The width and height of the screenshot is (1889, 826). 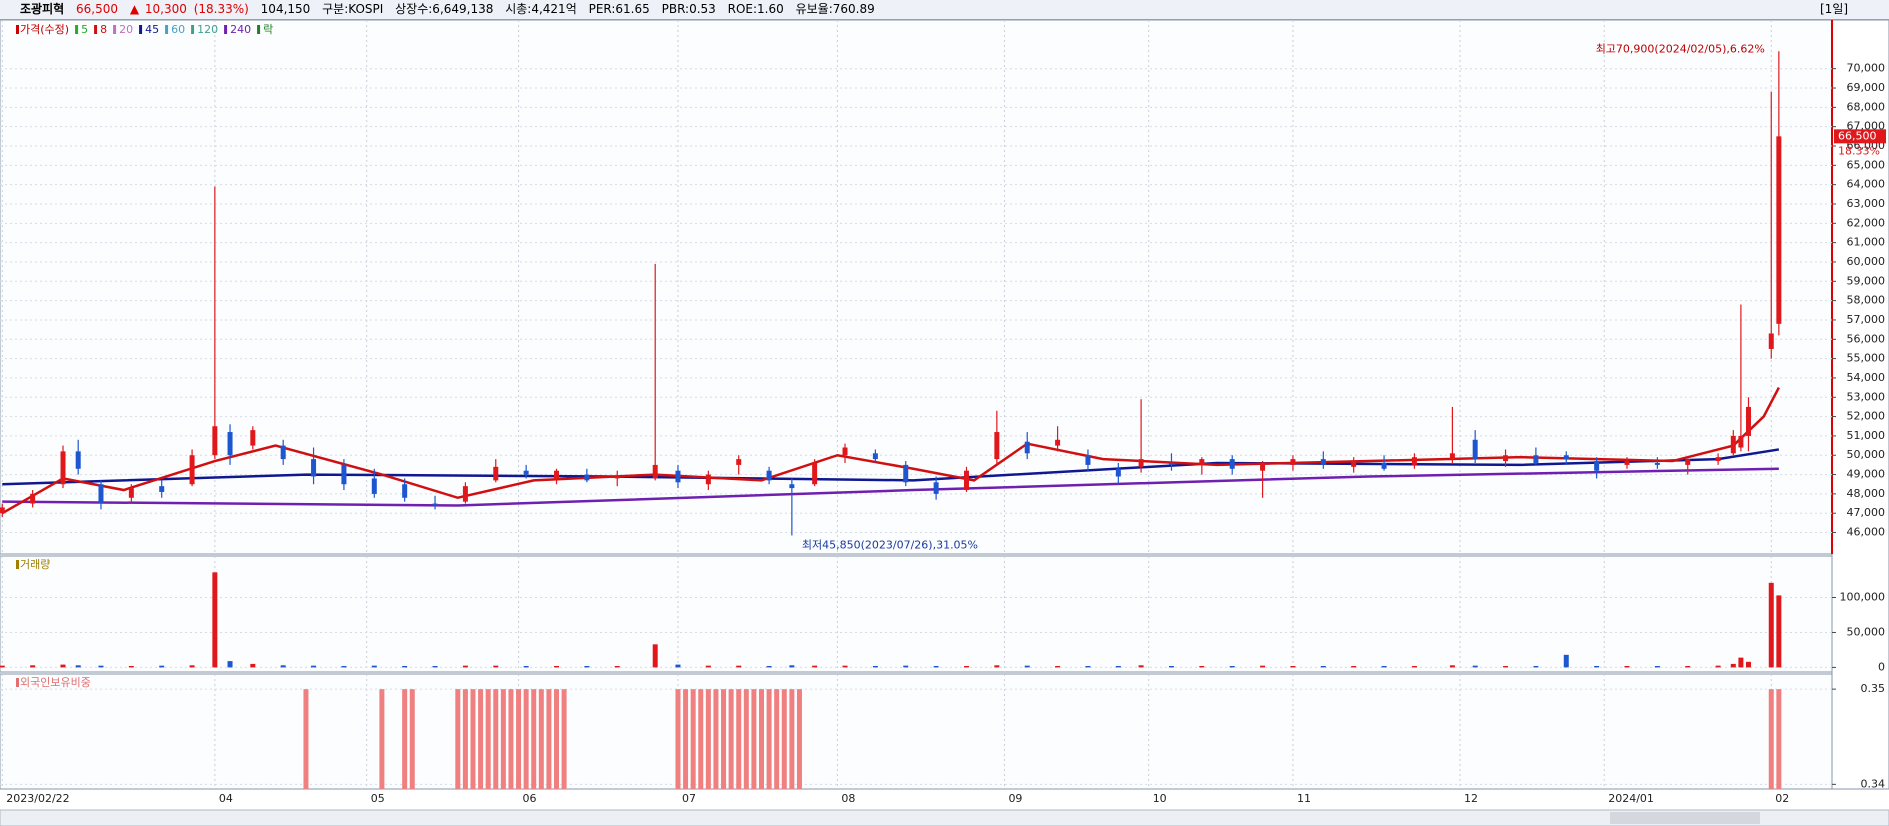 I want to click on y-tick-label: 52,000, so click(x=1866, y=416).